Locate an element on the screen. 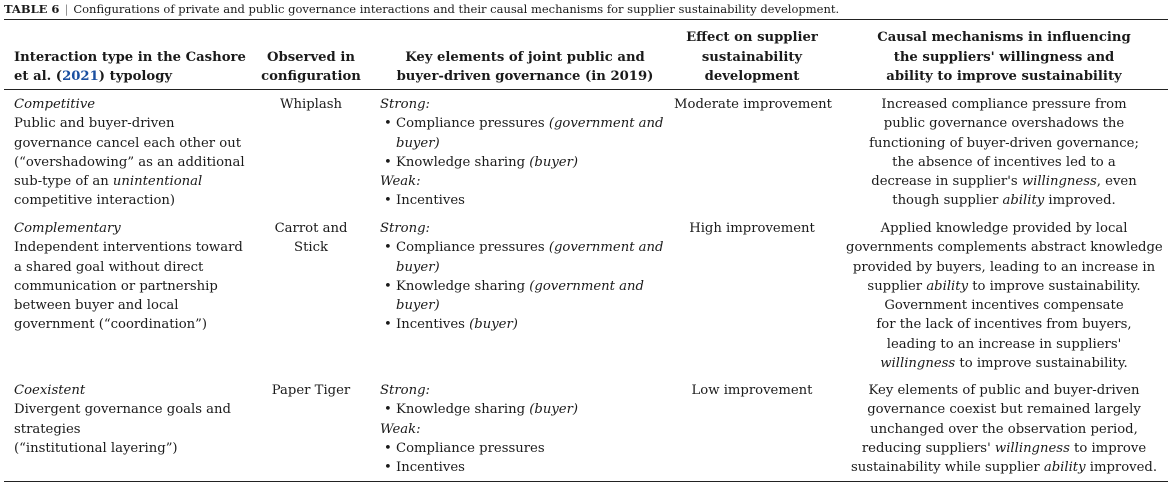 The width and height of the screenshot is (1172, 485). effect-cell: High improvement is located at coordinates (752, 228).